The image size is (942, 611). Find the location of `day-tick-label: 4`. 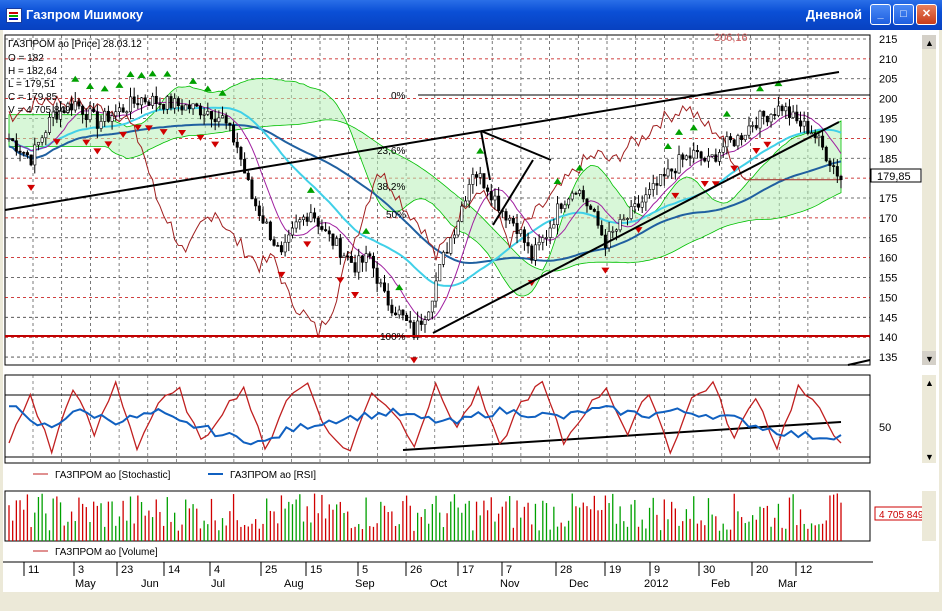

day-tick-label: 4 is located at coordinates (217, 570).